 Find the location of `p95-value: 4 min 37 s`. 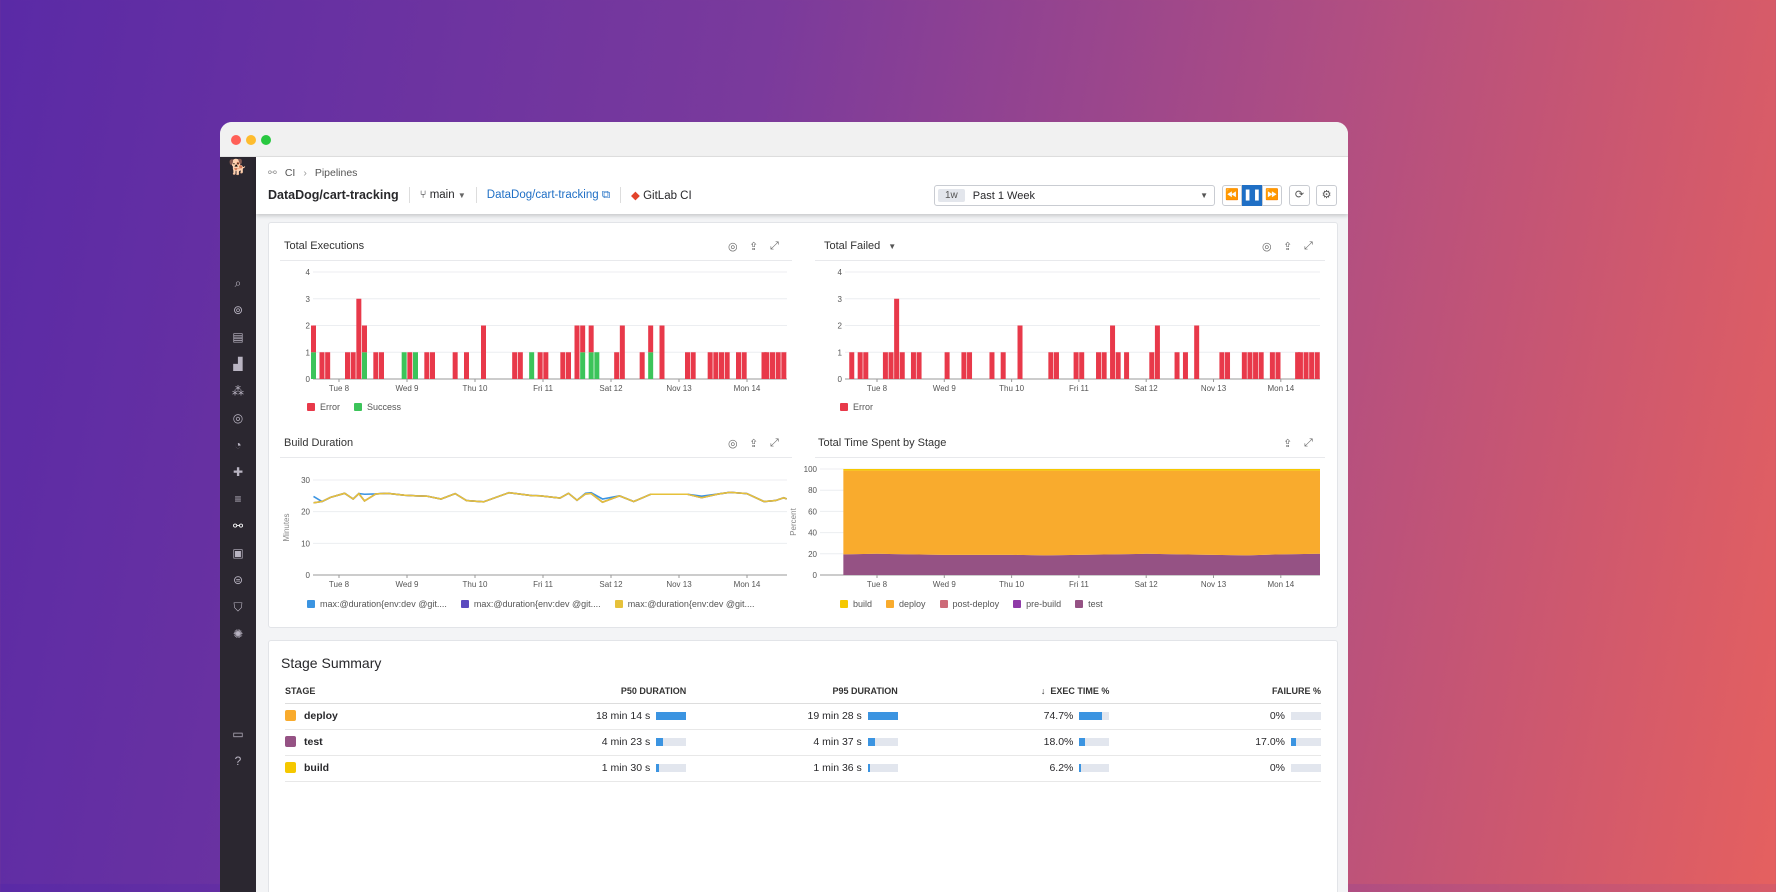

p95-value: 4 min 37 s is located at coordinates (837, 742).